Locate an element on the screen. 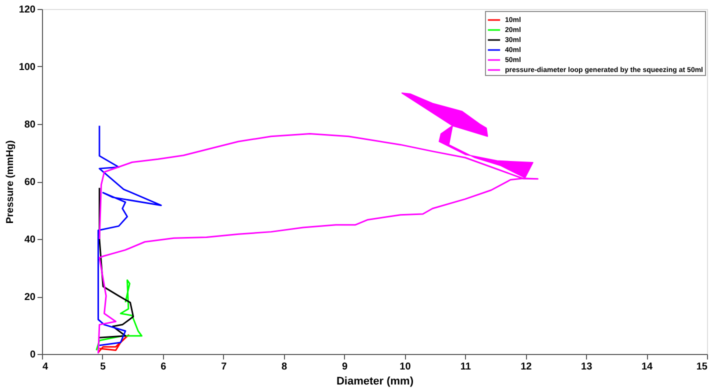 Image resolution: width=714 pixels, height=388 pixels. y-tick-label: 40 is located at coordinates (30, 240).